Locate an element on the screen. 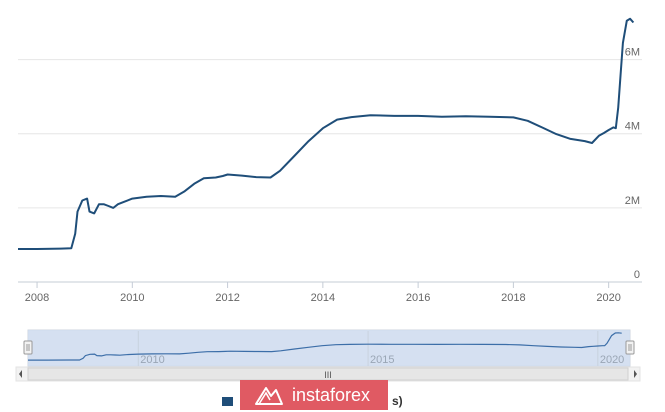  navigator-series-line is located at coordinates (325, 346).